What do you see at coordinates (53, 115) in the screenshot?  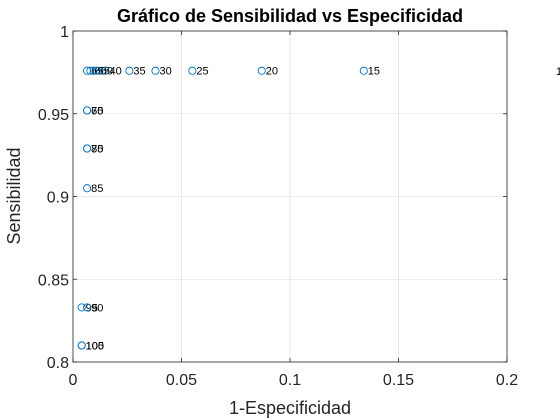 I see `y-tick-label: 0.95` at bounding box center [53, 115].